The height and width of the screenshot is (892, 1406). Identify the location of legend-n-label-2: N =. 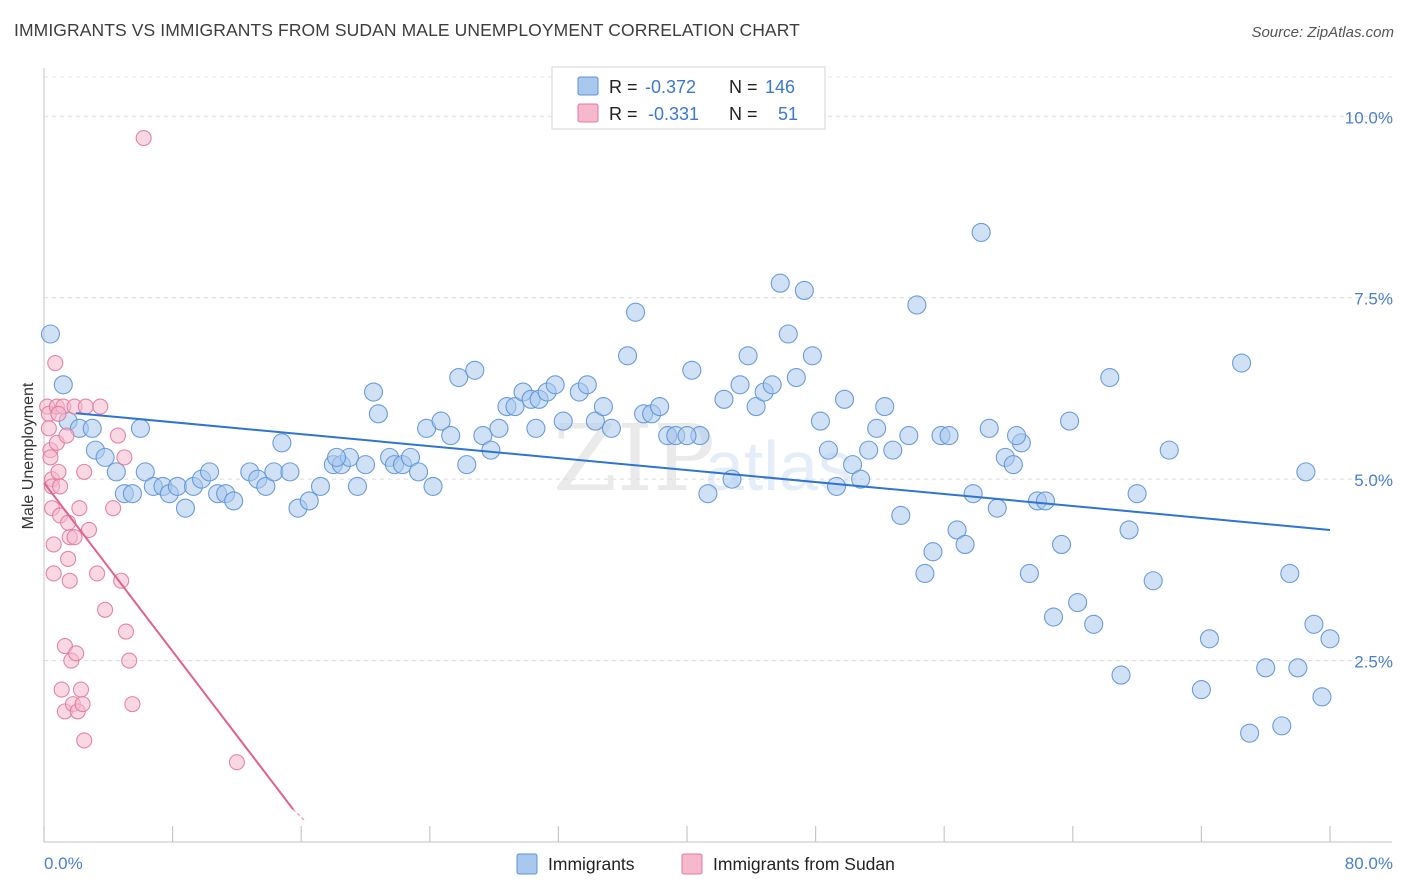
(743, 114).